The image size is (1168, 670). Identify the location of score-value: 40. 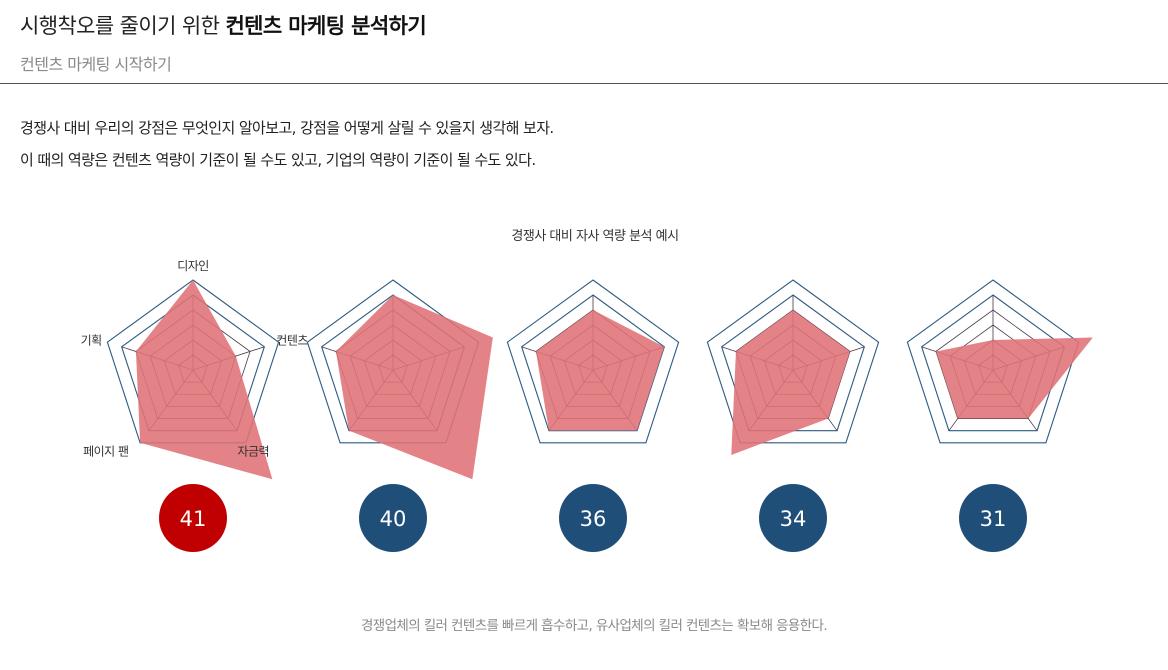
(393, 519).